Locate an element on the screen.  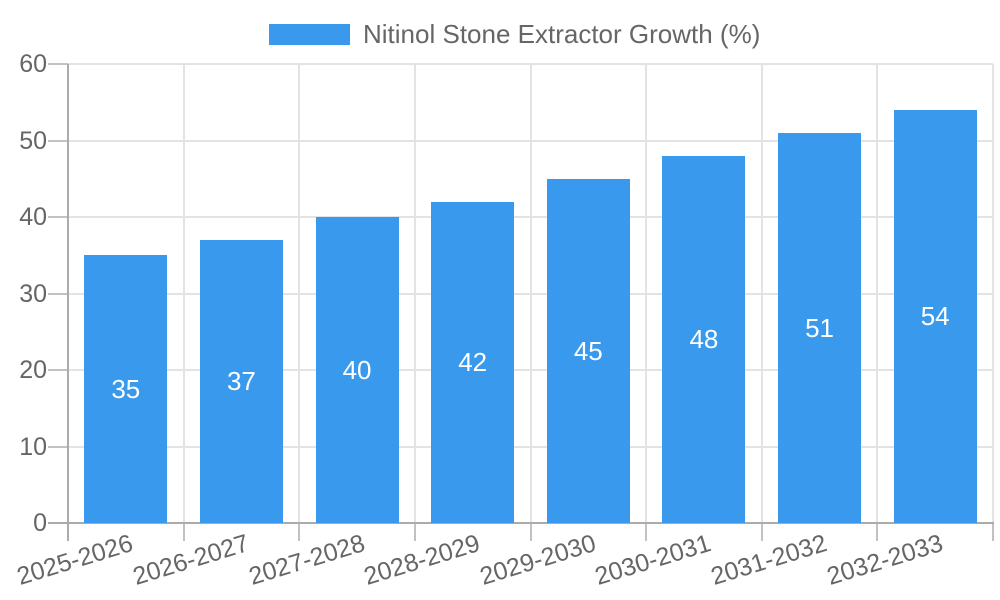
bar-value-label: 48 is located at coordinates (704, 339).